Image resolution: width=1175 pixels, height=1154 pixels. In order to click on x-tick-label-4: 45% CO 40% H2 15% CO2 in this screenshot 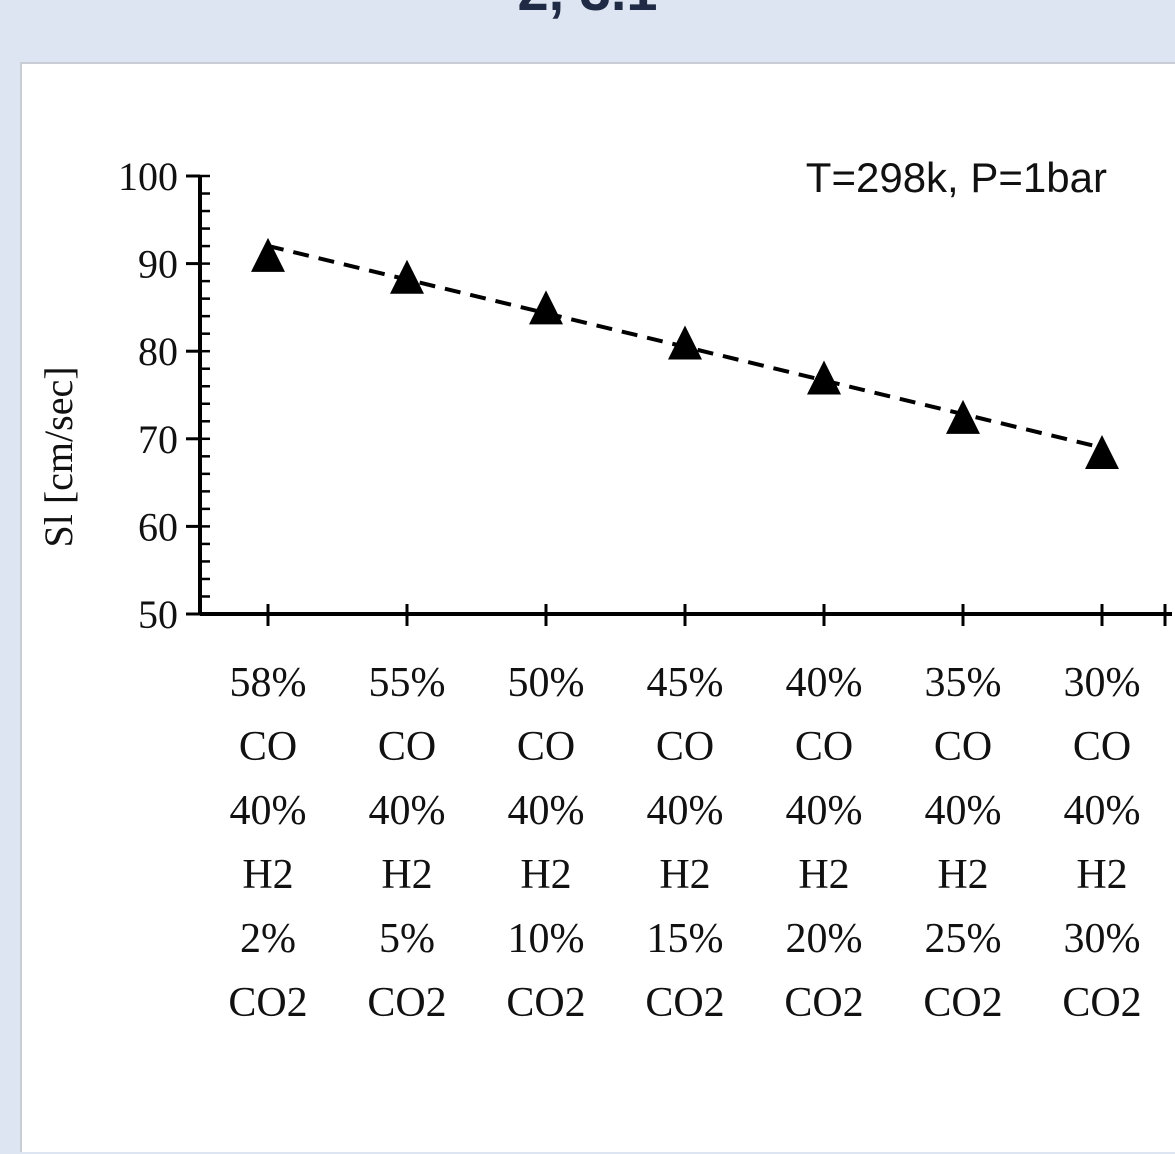, I will do `click(684, 843)`.